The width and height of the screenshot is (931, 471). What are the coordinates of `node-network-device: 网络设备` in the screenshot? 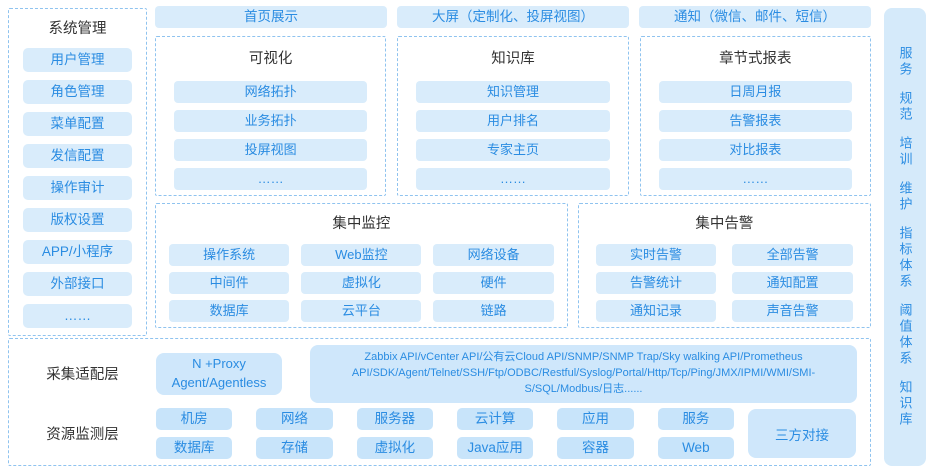 It's located at (493, 255).